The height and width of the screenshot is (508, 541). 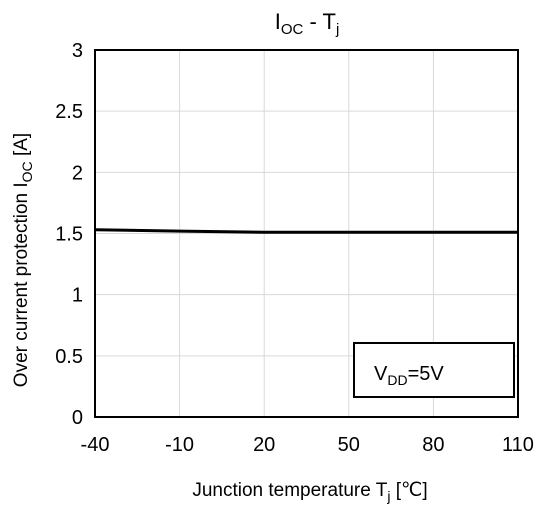 I want to click on annotation-text: VDD=5V, so click(x=409, y=375).